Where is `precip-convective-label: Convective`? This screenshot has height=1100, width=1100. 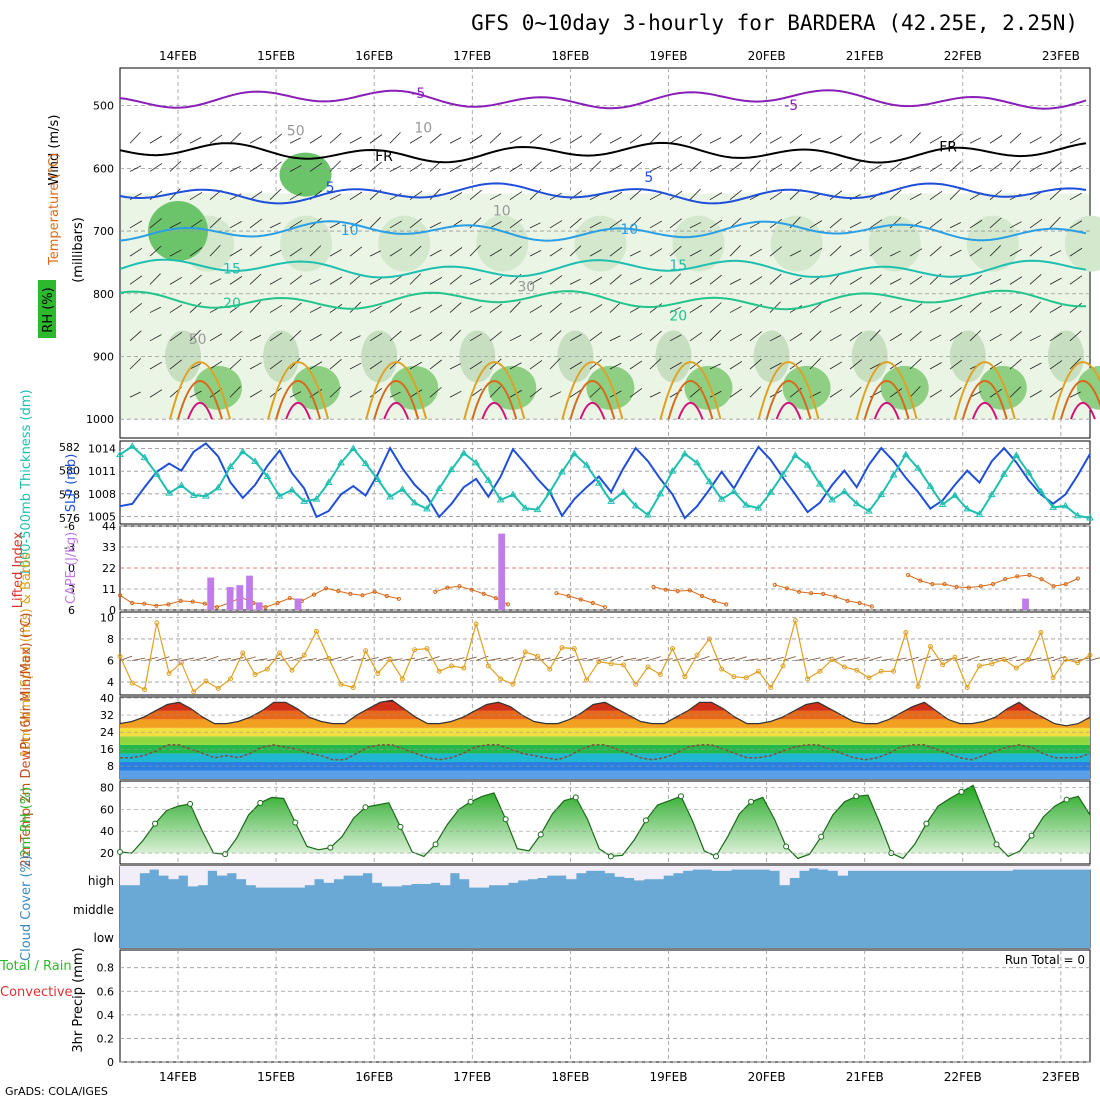 precip-convective-label: Convective is located at coordinates (36, 992).